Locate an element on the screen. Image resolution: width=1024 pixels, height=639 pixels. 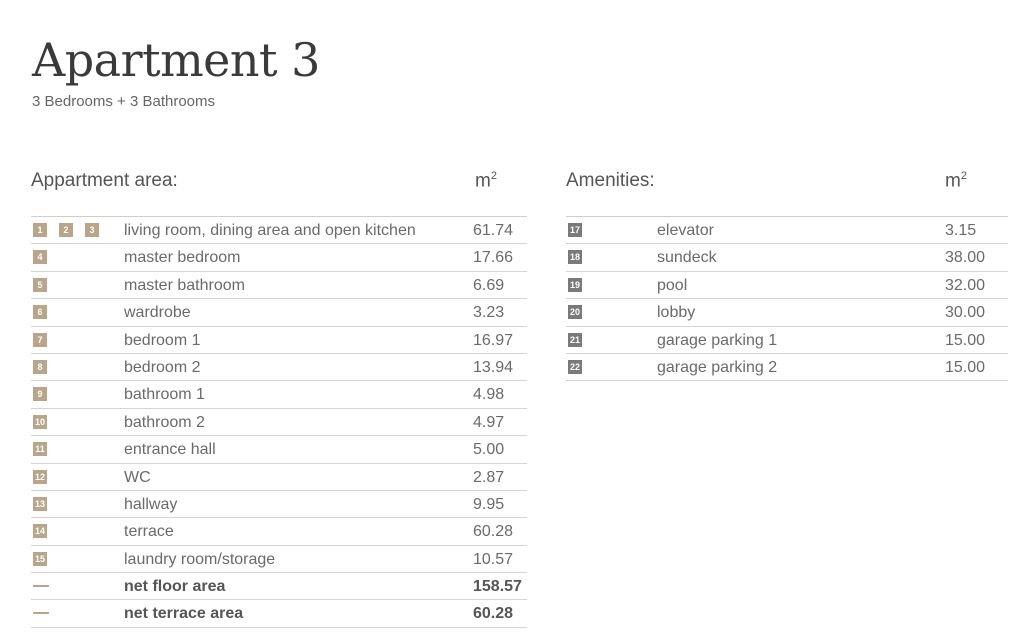
room-number-badge: 11 is located at coordinates (40, 449).